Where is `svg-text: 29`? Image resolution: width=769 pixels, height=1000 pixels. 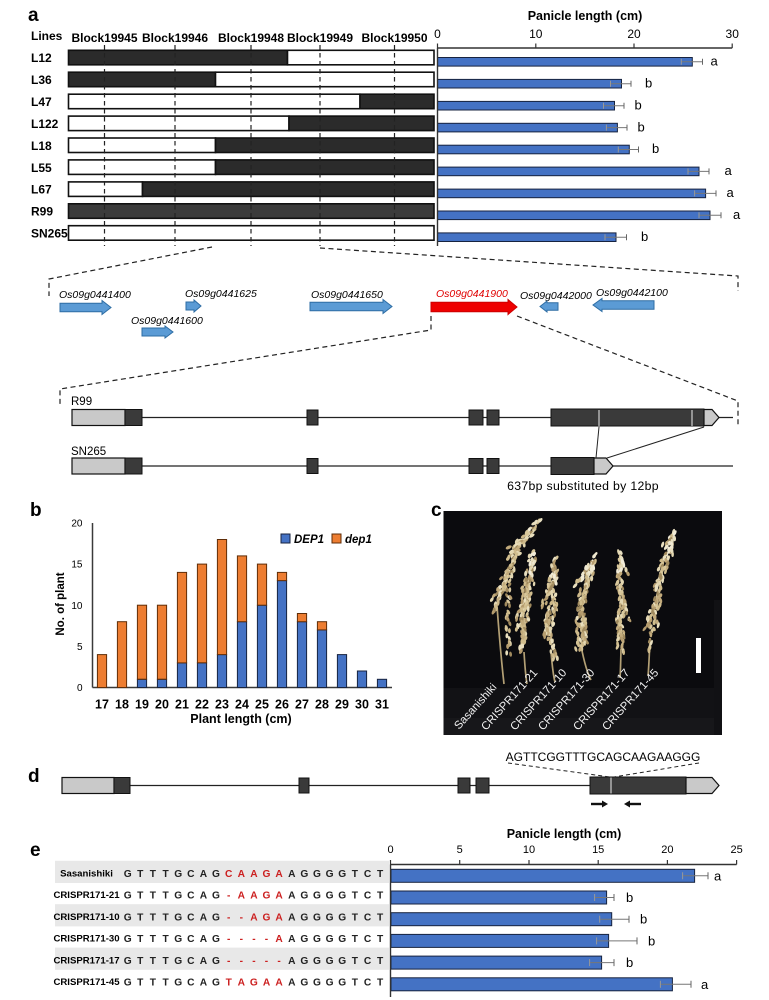 svg-text: 29 is located at coordinates (342, 705).